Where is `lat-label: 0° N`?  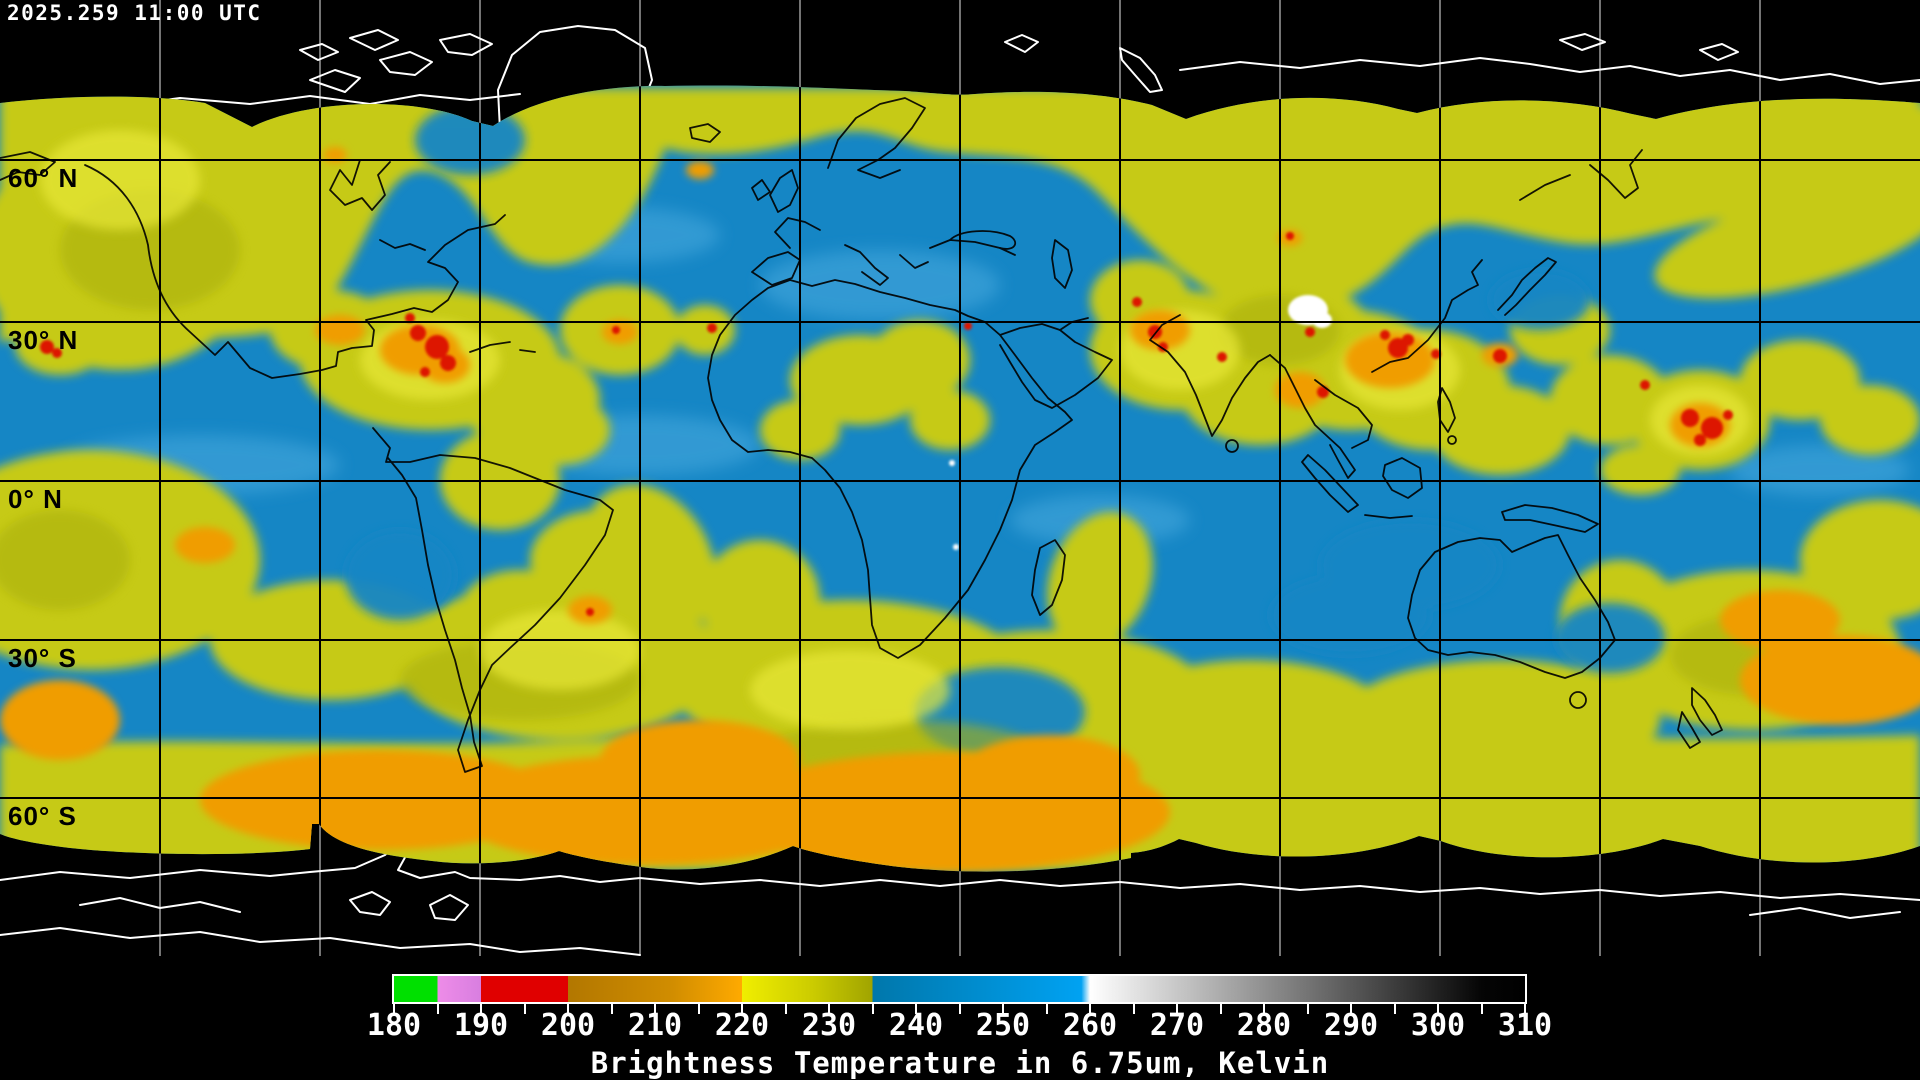
lat-label: 0° N is located at coordinates (35, 499).